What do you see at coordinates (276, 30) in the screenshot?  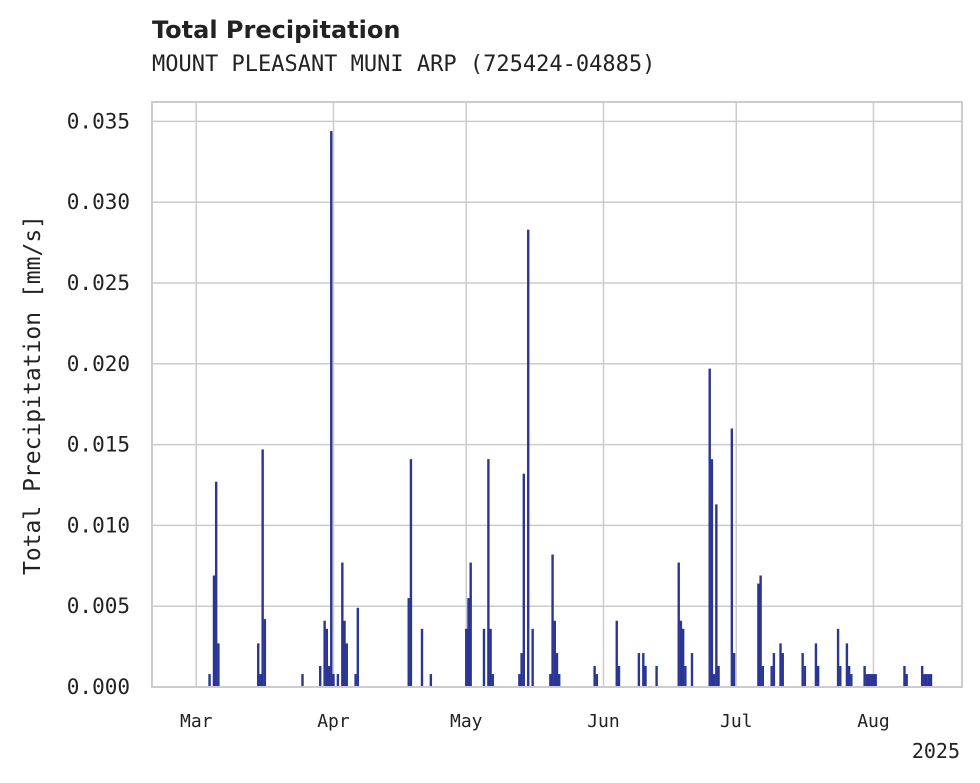 I see `chart-title: Total Precipitation` at bounding box center [276, 30].